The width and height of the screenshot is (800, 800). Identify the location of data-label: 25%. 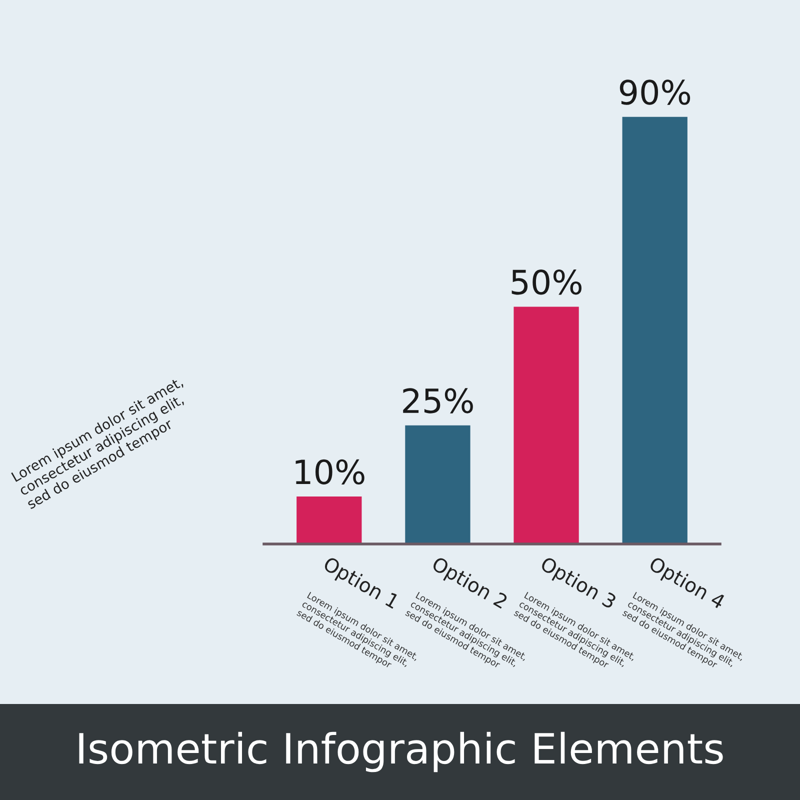
(438, 401).